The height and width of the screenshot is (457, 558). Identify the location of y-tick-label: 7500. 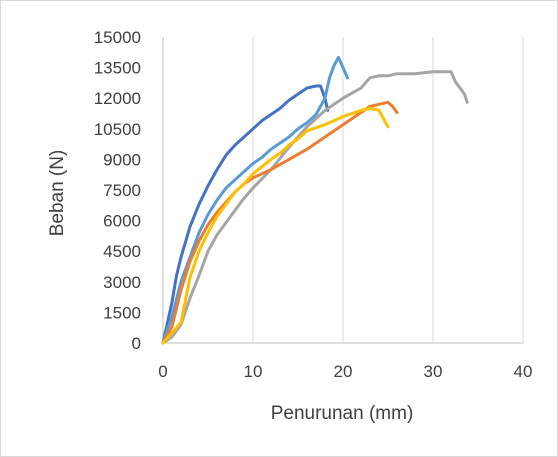
(122, 190).